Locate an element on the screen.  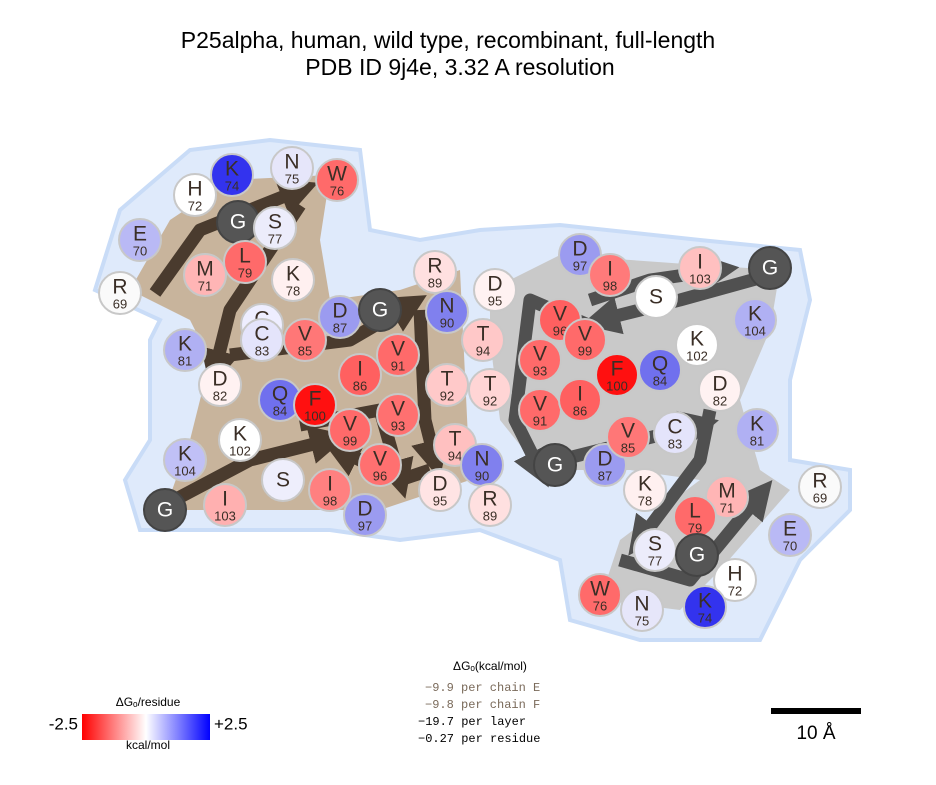
legend-max: +2.5 is located at coordinates (231, 723).